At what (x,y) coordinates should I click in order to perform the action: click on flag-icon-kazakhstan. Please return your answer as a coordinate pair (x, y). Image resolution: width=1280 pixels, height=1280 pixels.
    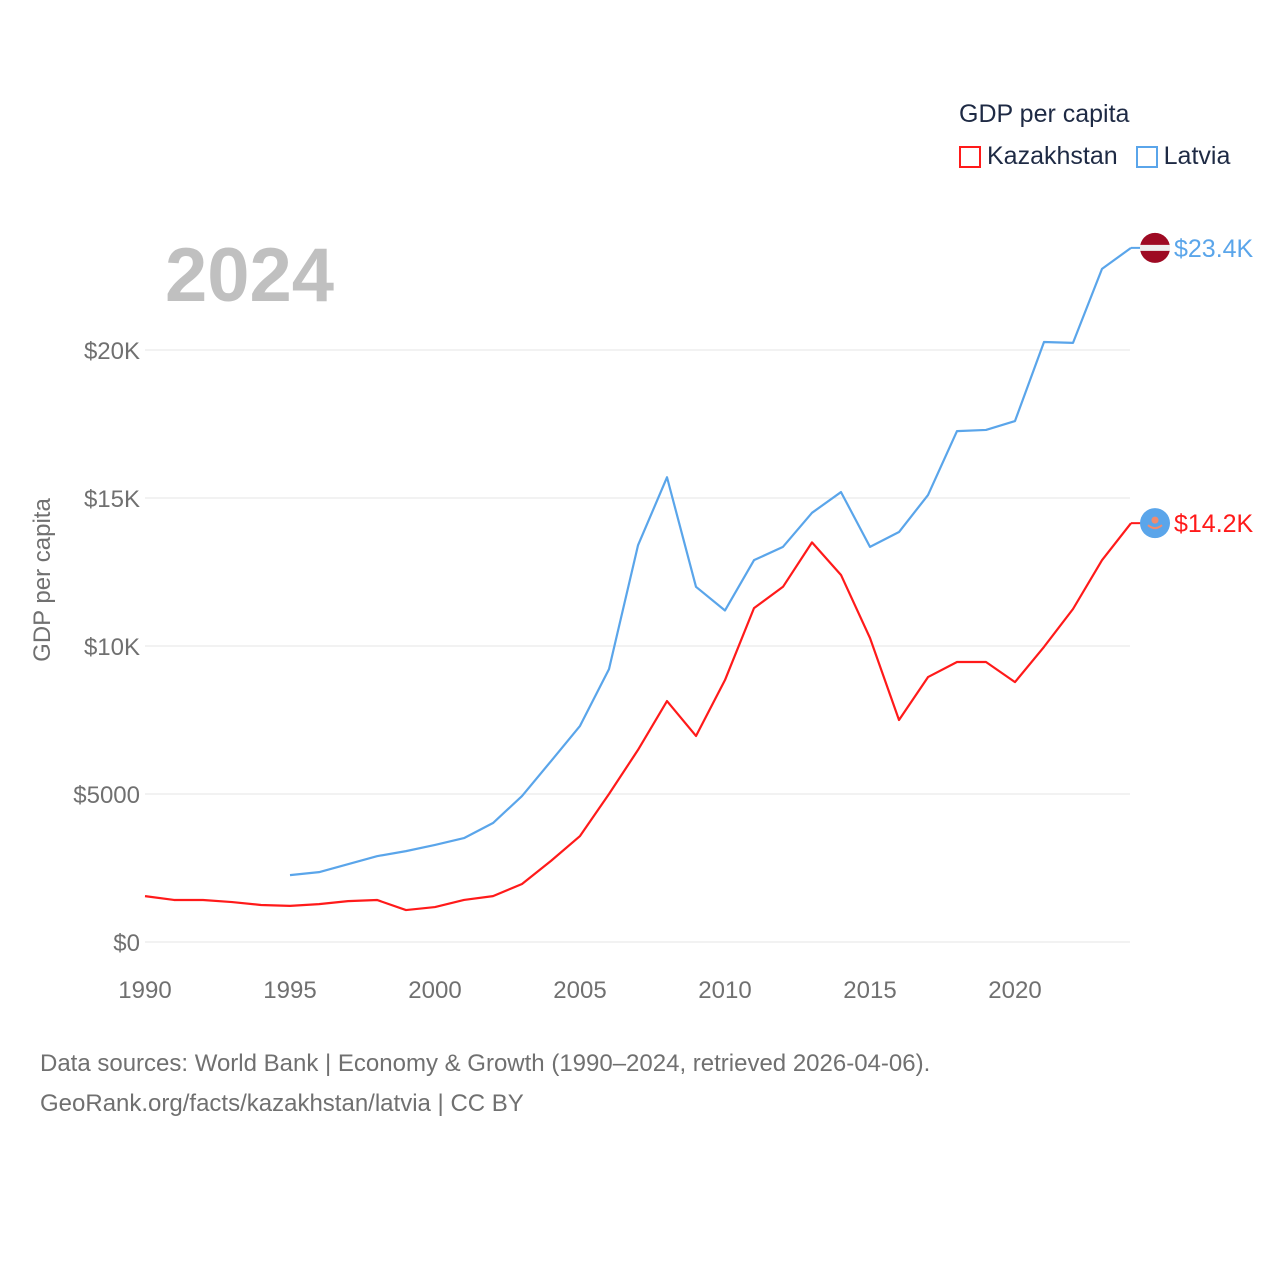
    Looking at the image, I should click on (1155, 523).